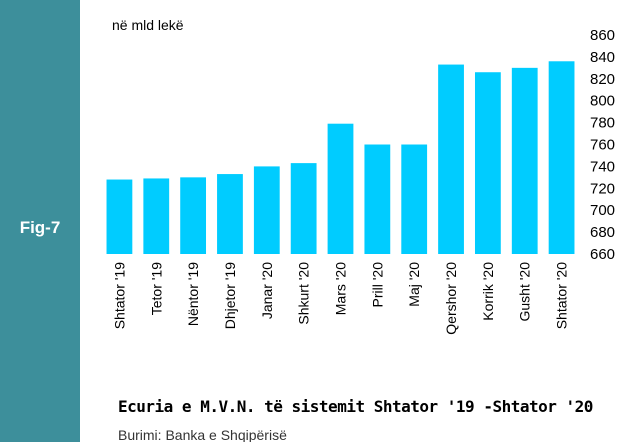  What do you see at coordinates (602, 232) in the screenshot?
I see `y-tick-label: 680` at bounding box center [602, 232].